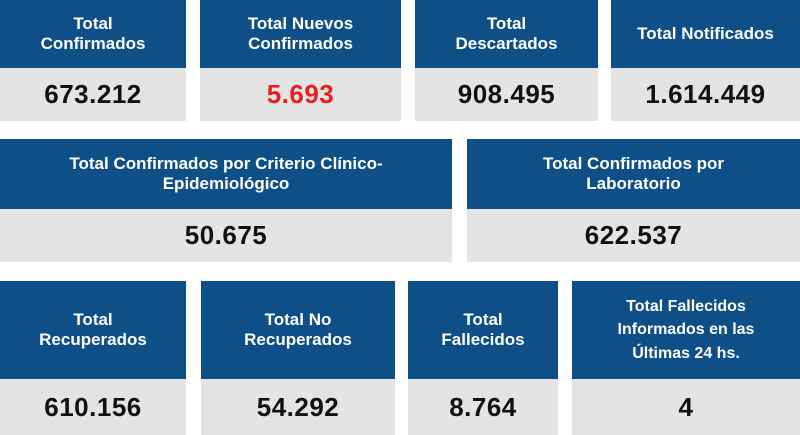 Image resolution: width=800 pixels, height=435 pixels. What do you see at coordinates (93, 94) in the screenshot?
I see `card-value: 673.212` at bounding box center [93, 94].